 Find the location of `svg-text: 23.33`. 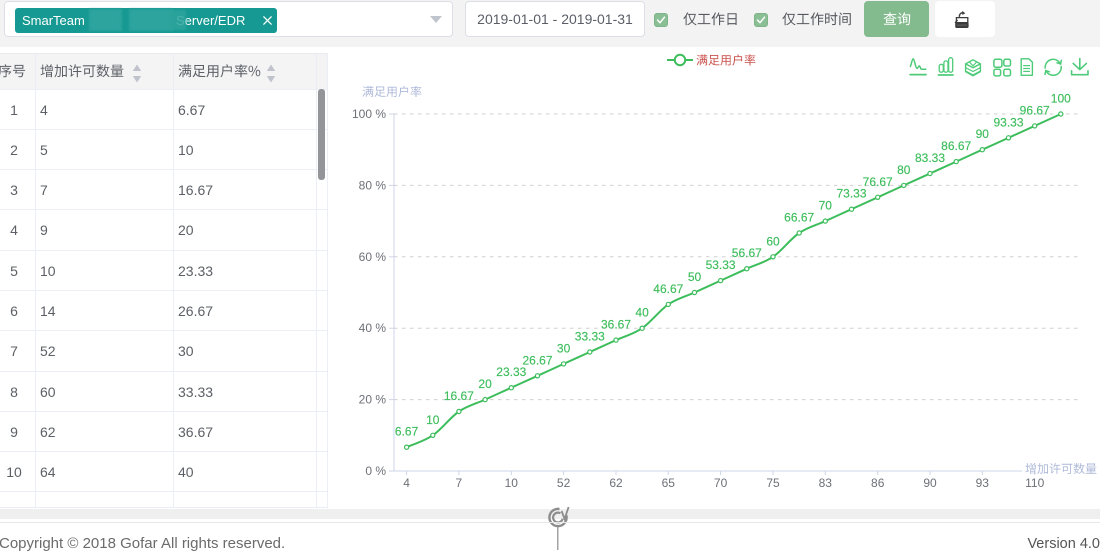

svg-text: 23.33 is located at coordinates (511, 372).